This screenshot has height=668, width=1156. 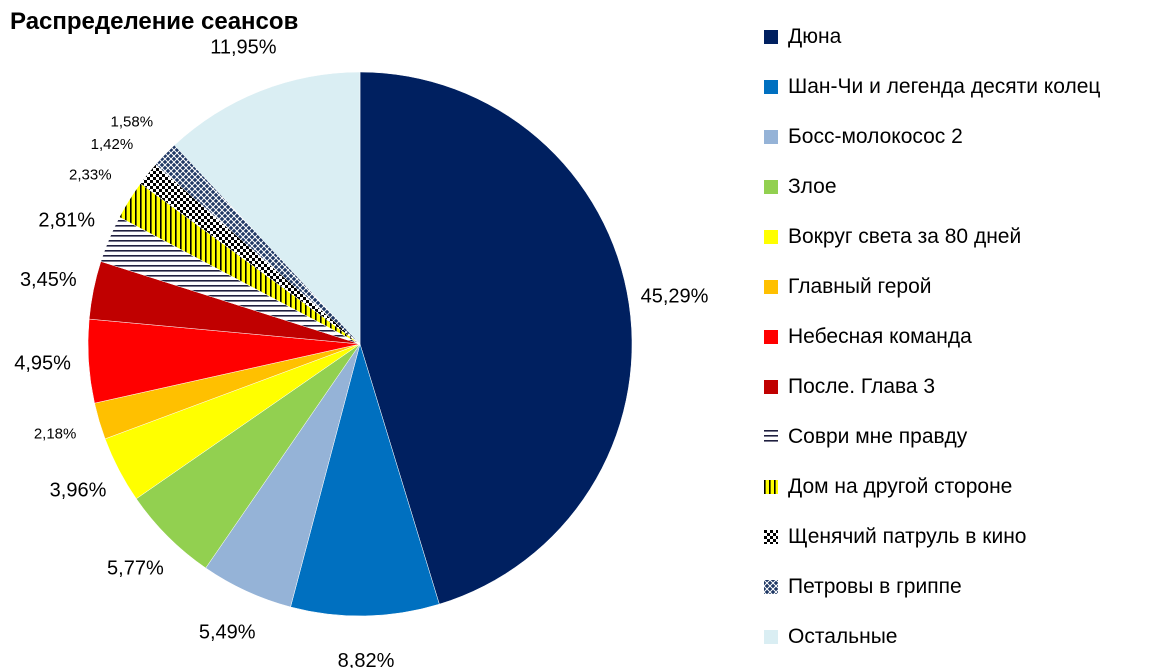 I want to click on data-label-11: 1,58%, so click(x=132, y=122).